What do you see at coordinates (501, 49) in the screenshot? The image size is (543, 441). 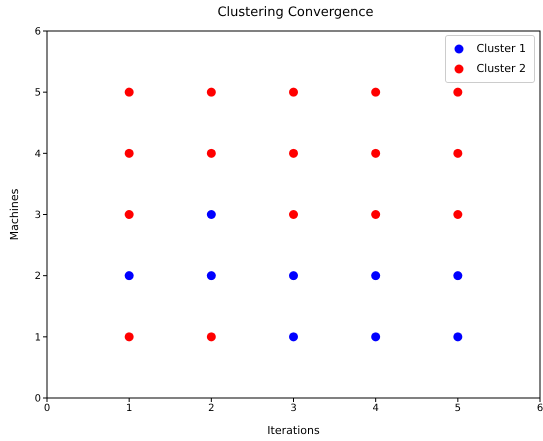 I see `legend-label: Cluster 1` at bounding box center [501, 49].